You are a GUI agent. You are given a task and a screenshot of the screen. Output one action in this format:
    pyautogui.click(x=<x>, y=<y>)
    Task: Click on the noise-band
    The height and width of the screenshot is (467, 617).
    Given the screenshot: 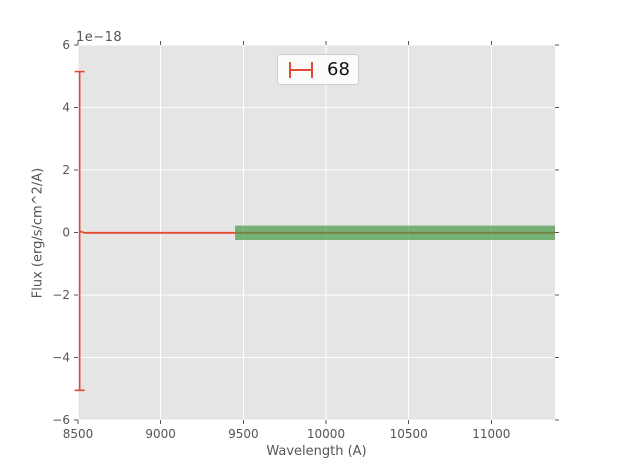 What is the action you would take?
    pyautogui.click(x=395, y=232)
    